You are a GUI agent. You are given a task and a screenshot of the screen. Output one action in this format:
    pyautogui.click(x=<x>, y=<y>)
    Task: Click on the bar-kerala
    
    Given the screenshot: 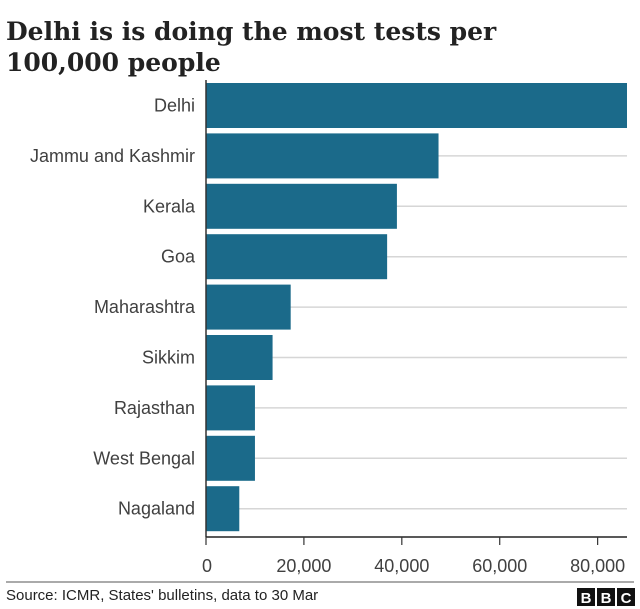 What is the action you would take?
    pyautogui.click(x=301, y=206)
    